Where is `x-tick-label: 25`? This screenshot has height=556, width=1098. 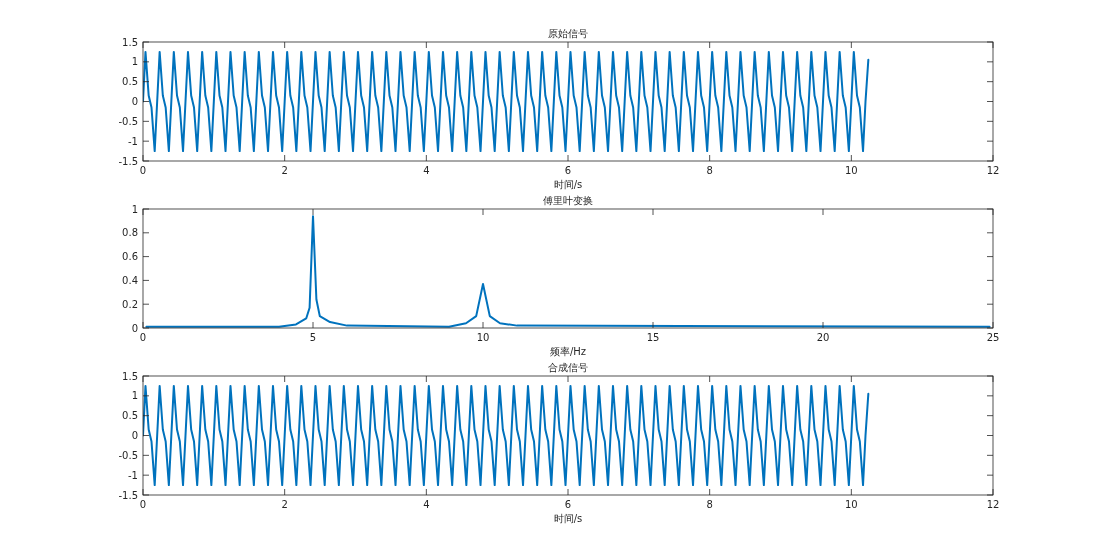
x-tick-label: 25 is located at coordinates (993, 337).